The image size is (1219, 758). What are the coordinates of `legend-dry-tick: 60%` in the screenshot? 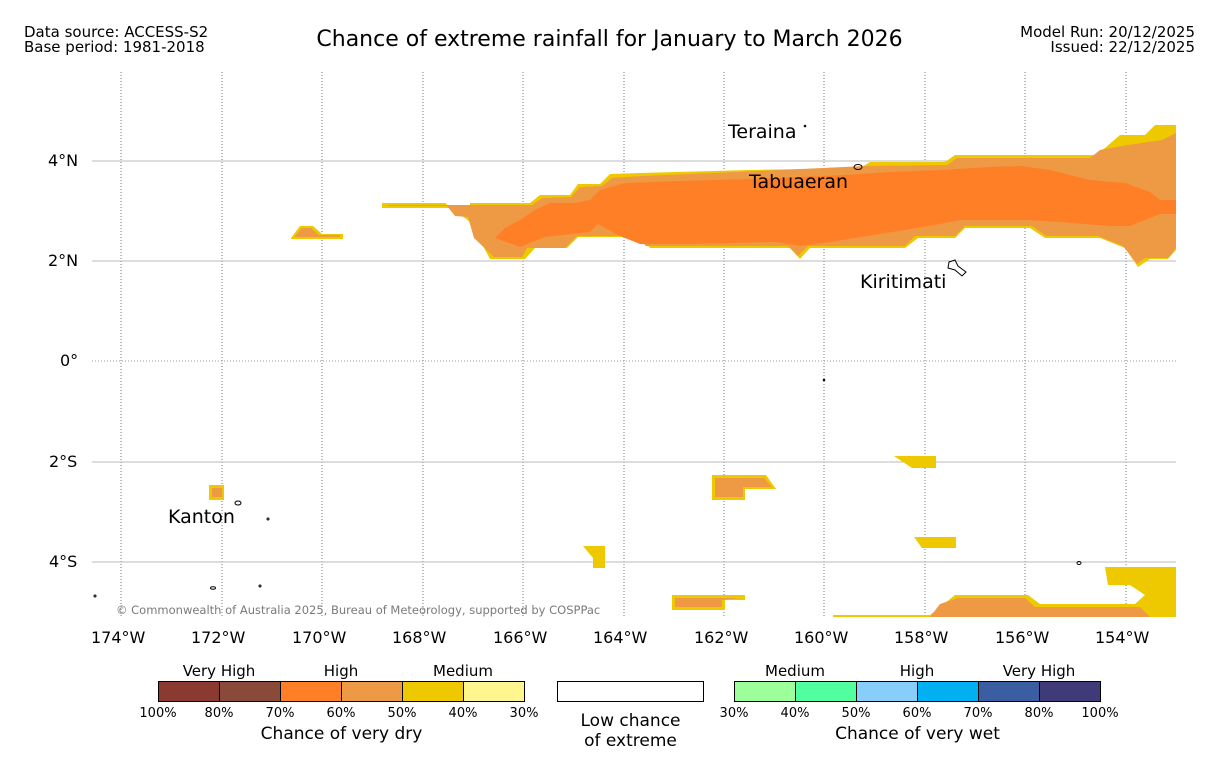 It's located at (341, 713).